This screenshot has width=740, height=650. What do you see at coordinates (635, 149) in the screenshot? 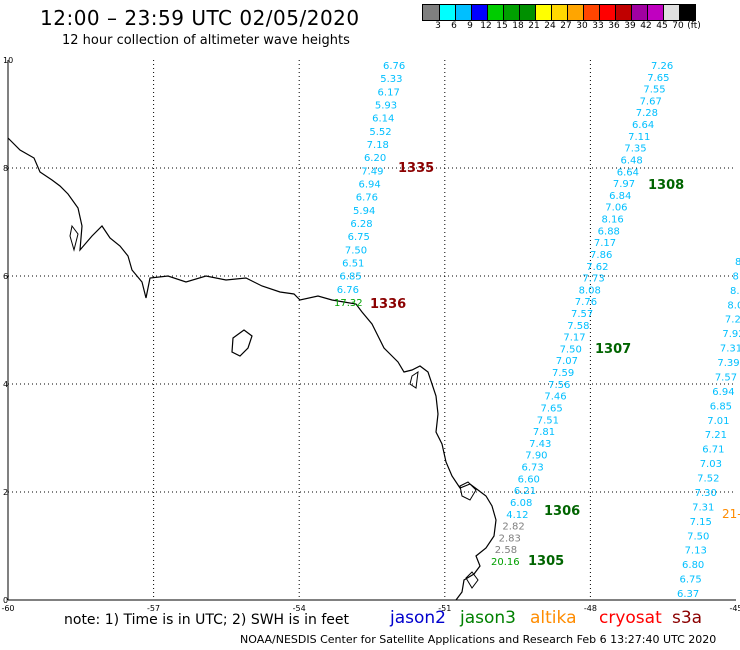
I see `wave-height-label: 7.35` at bounding box center [635, 149].